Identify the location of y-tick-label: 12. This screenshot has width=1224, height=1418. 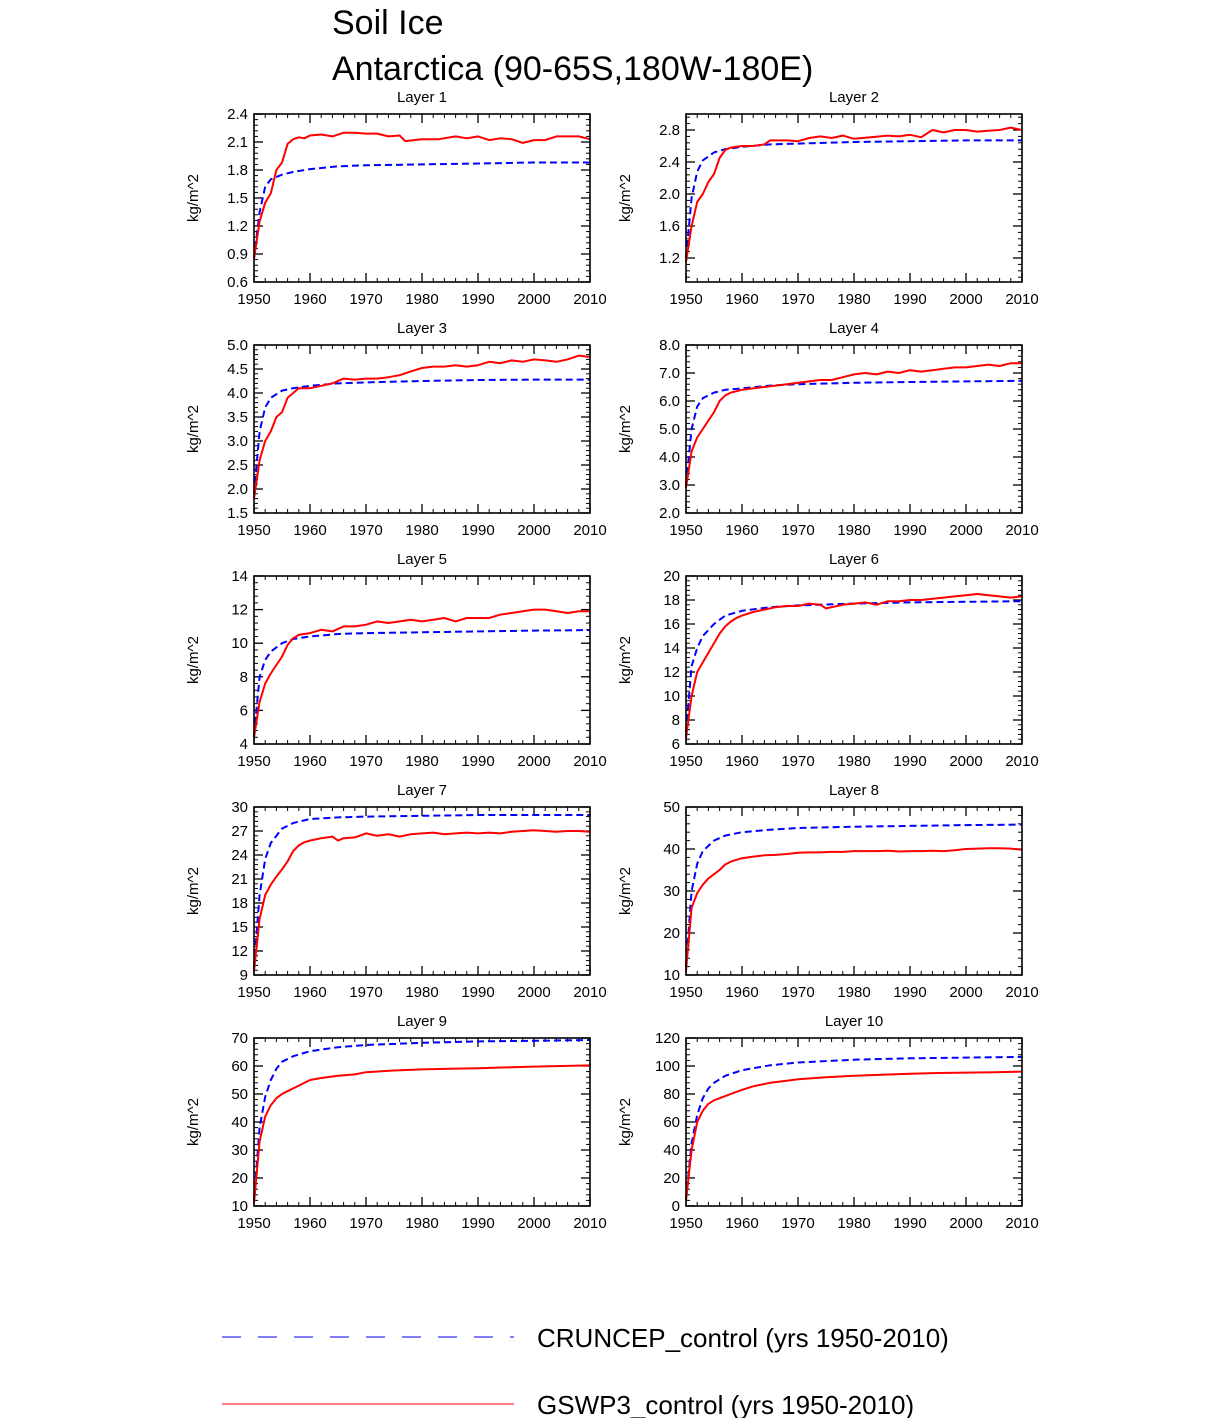
(671, 672).